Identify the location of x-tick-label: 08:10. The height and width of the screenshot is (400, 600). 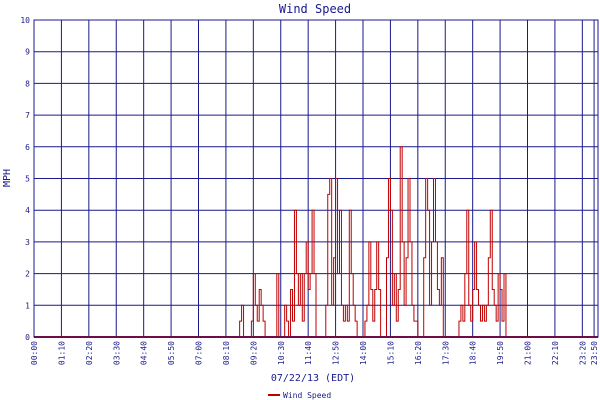
(226, 353).